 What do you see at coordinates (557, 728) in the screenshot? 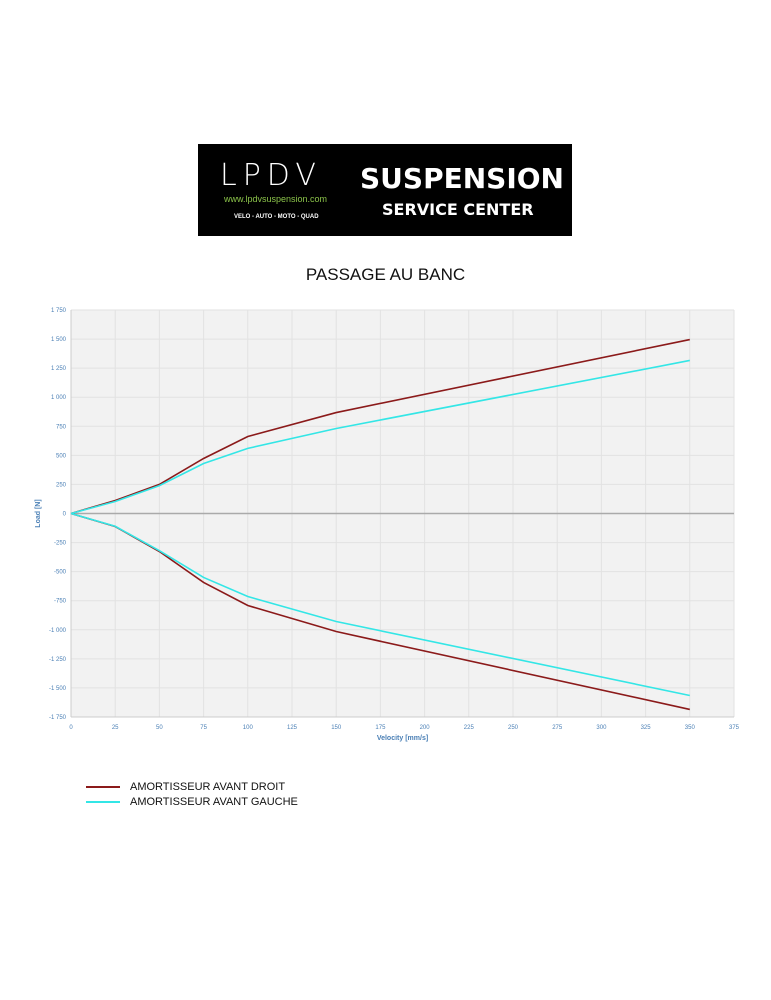
I see `x-tick-label: 275` at bounding box center [557, 728].